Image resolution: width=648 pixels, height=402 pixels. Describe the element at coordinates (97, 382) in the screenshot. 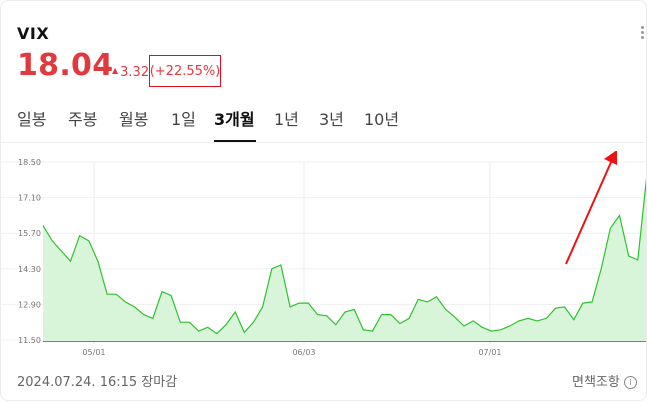

I see `timestamp: 2024.07.24. 16:15 장마감` at that location.